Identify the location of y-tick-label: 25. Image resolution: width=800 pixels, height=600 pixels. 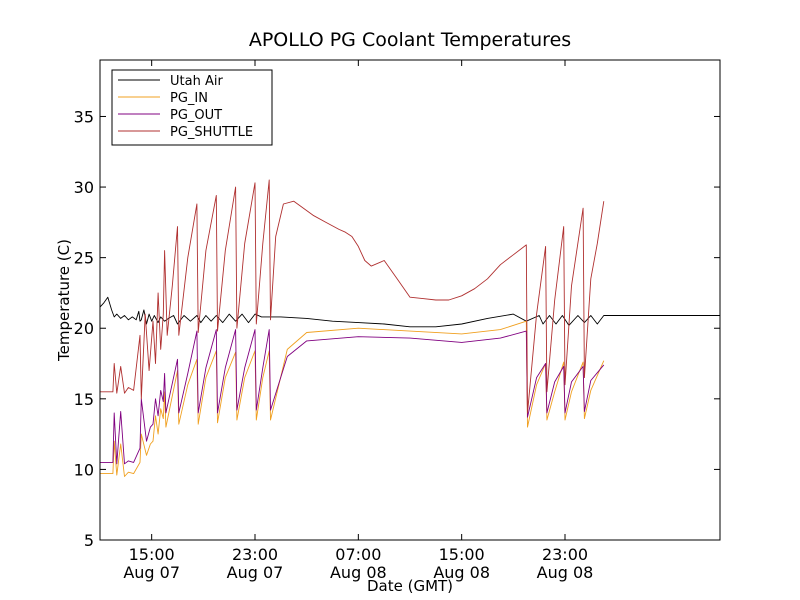
(84, 258).